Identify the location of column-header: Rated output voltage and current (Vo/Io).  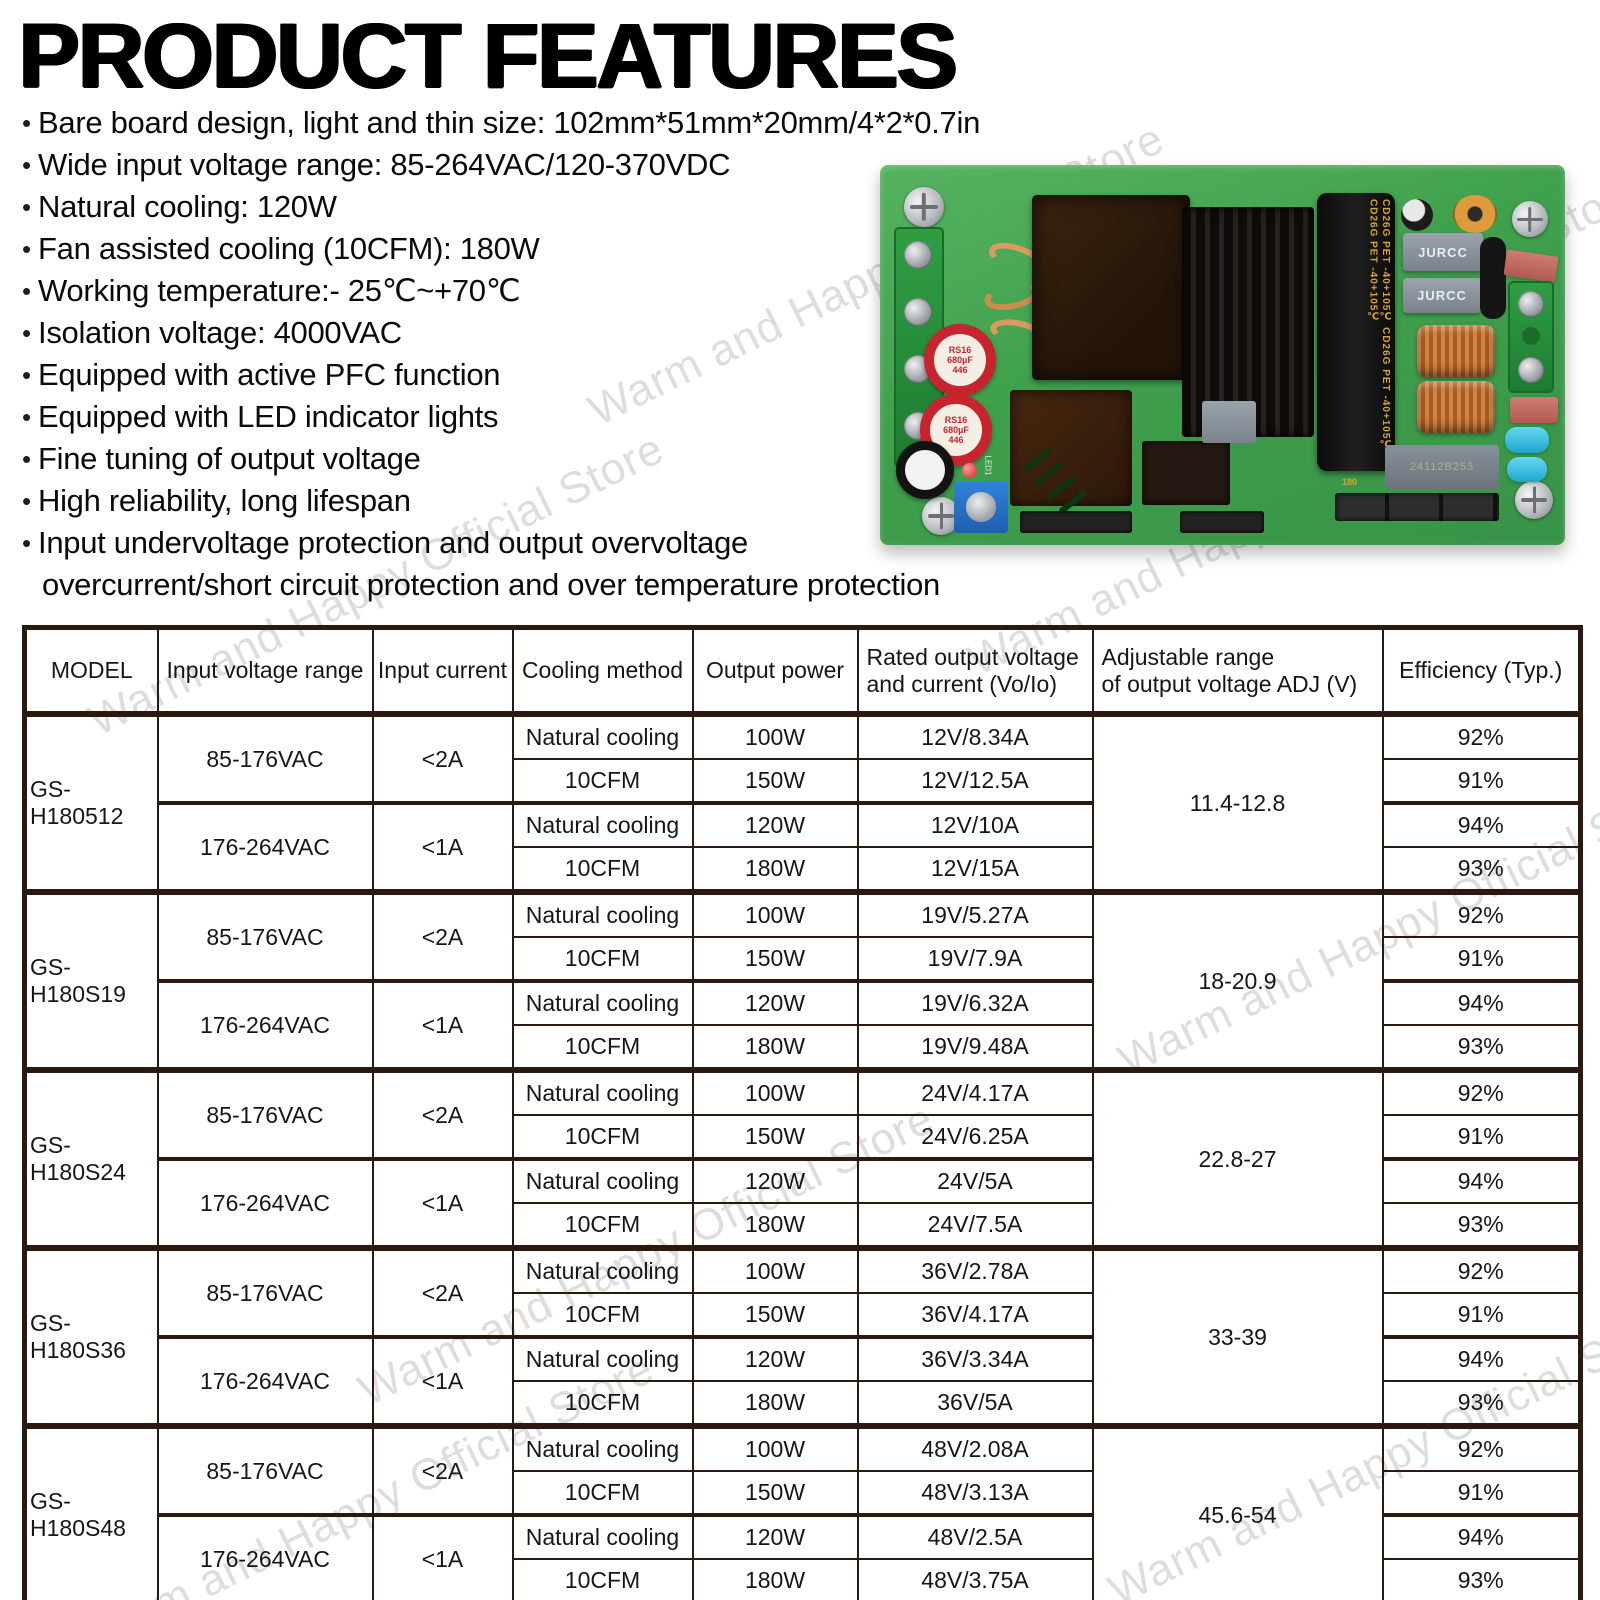
(975, 671).